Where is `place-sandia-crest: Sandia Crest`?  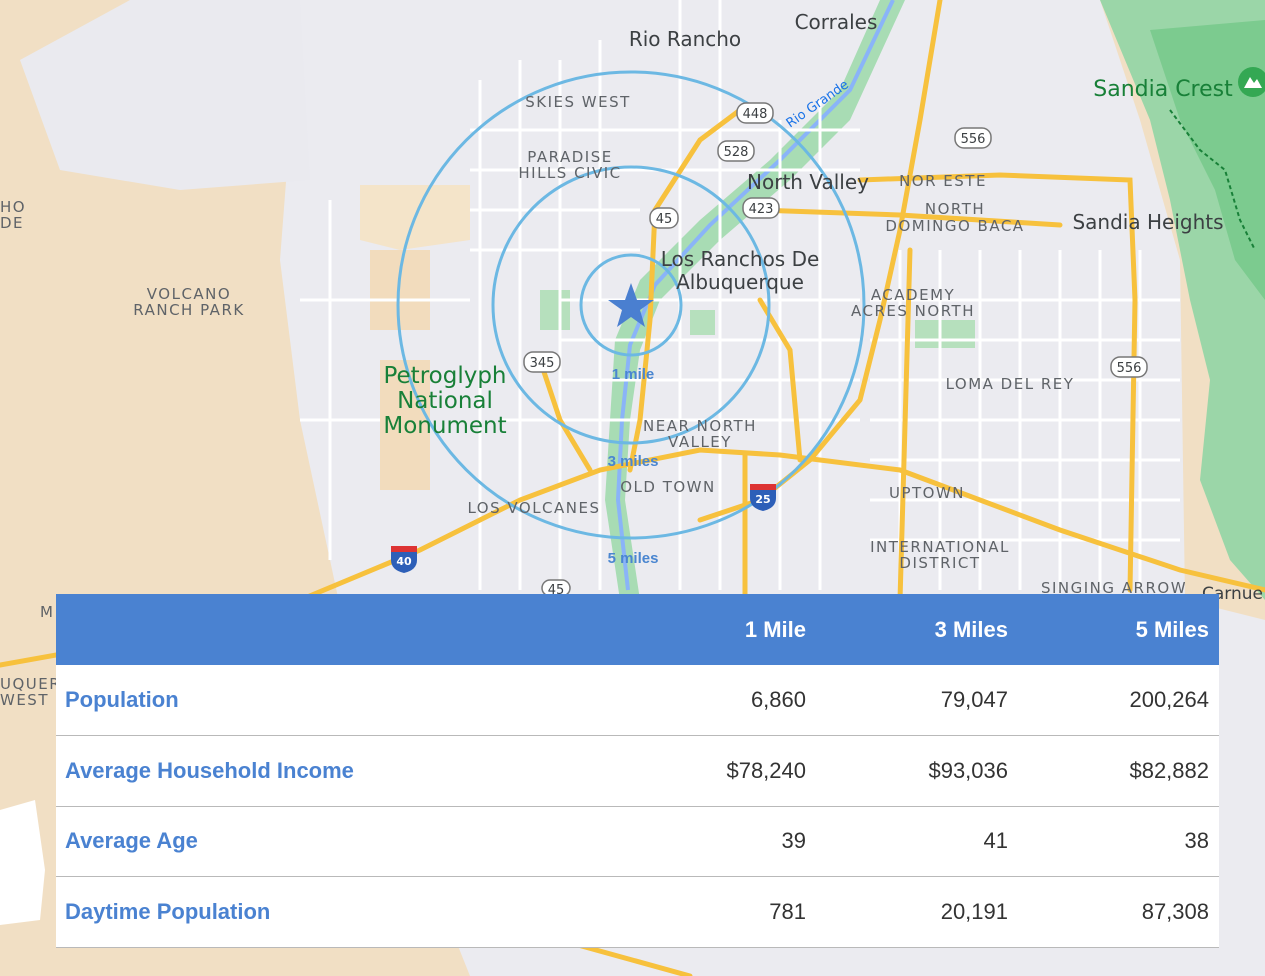
place-sandia-crest: Sandia Crest is located at coordinates (1163, 89).